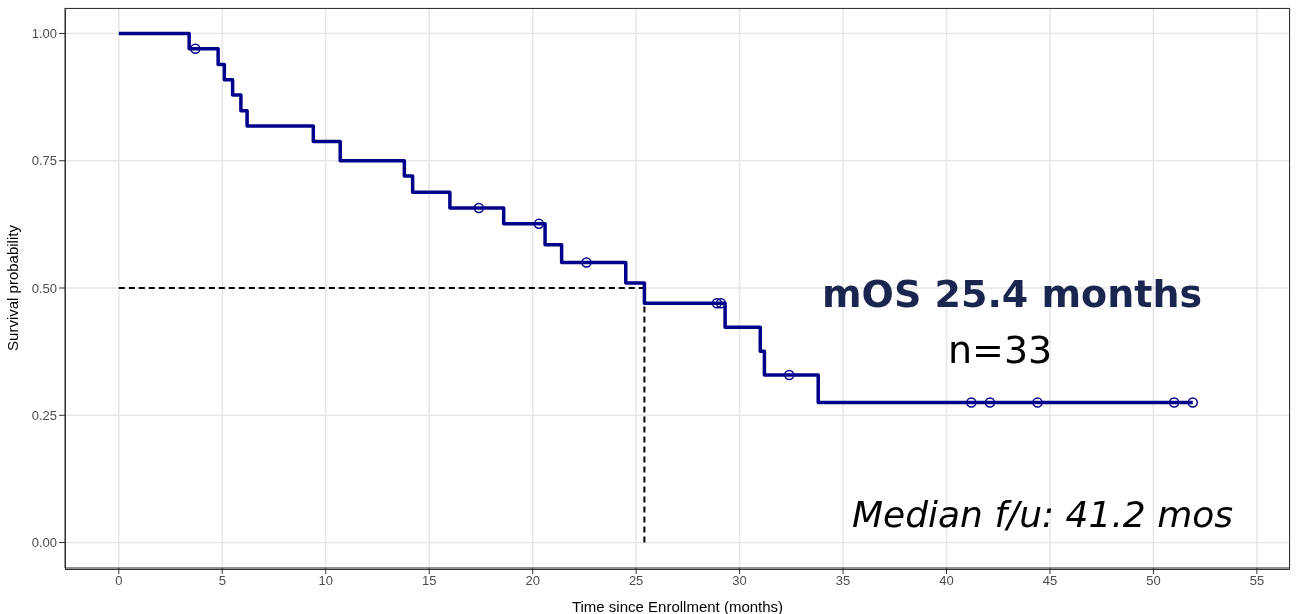 The image size is (1299, 614). What do you see at coordinates (1012, 294) in the screenshot?
I see `annotation: mOS 25.4 months` at bounding box center [1012, 294].